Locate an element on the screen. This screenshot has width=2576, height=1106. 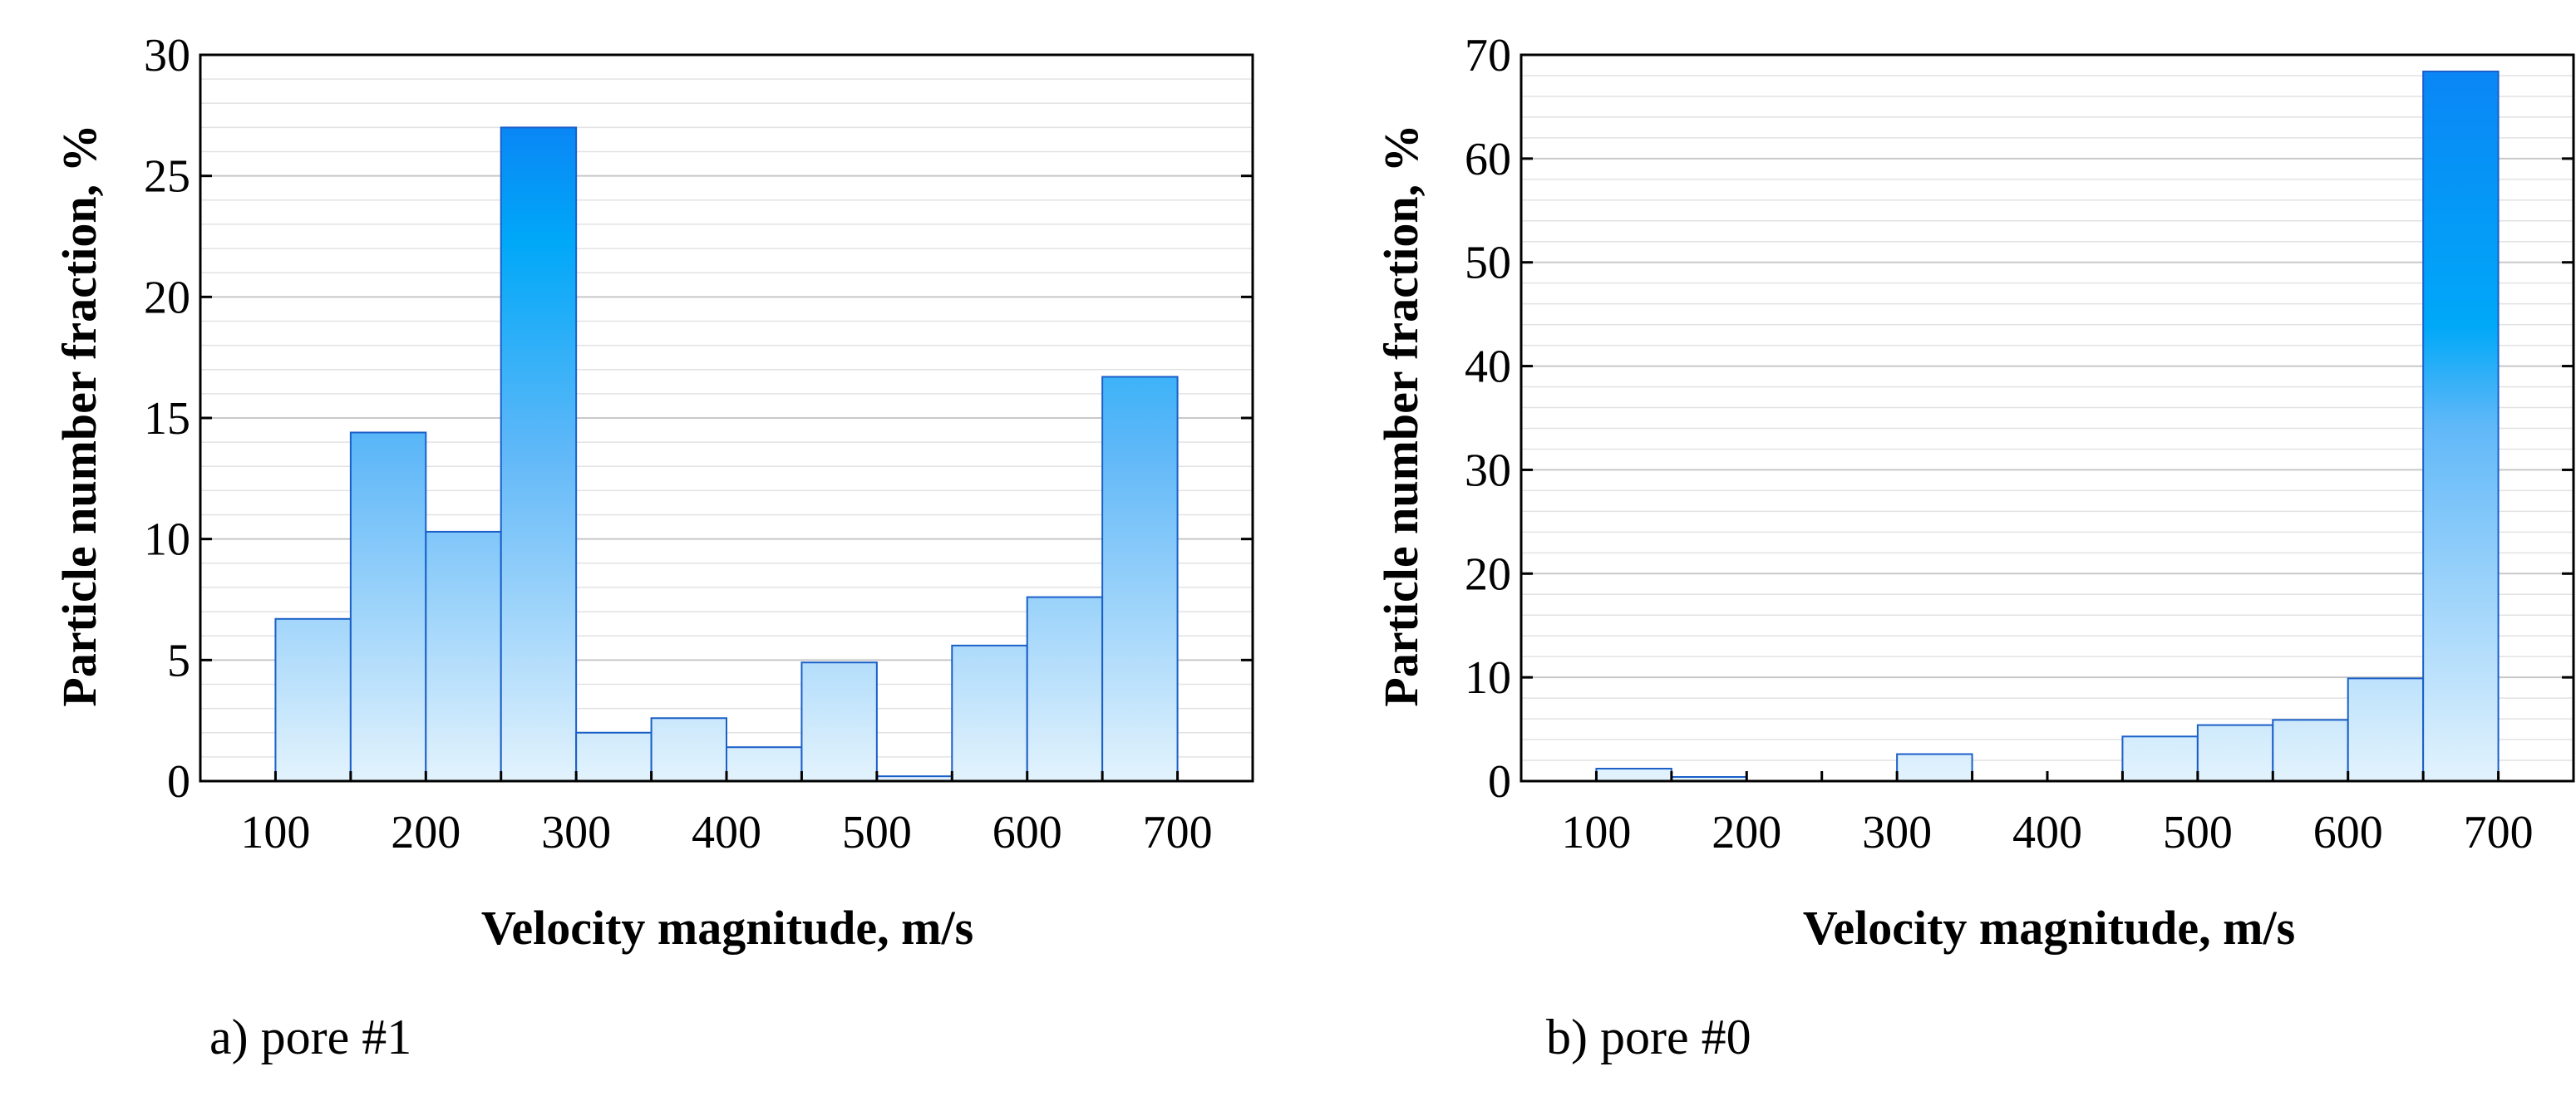
y-tick-label: 25 is located at coordinates (167, 177).